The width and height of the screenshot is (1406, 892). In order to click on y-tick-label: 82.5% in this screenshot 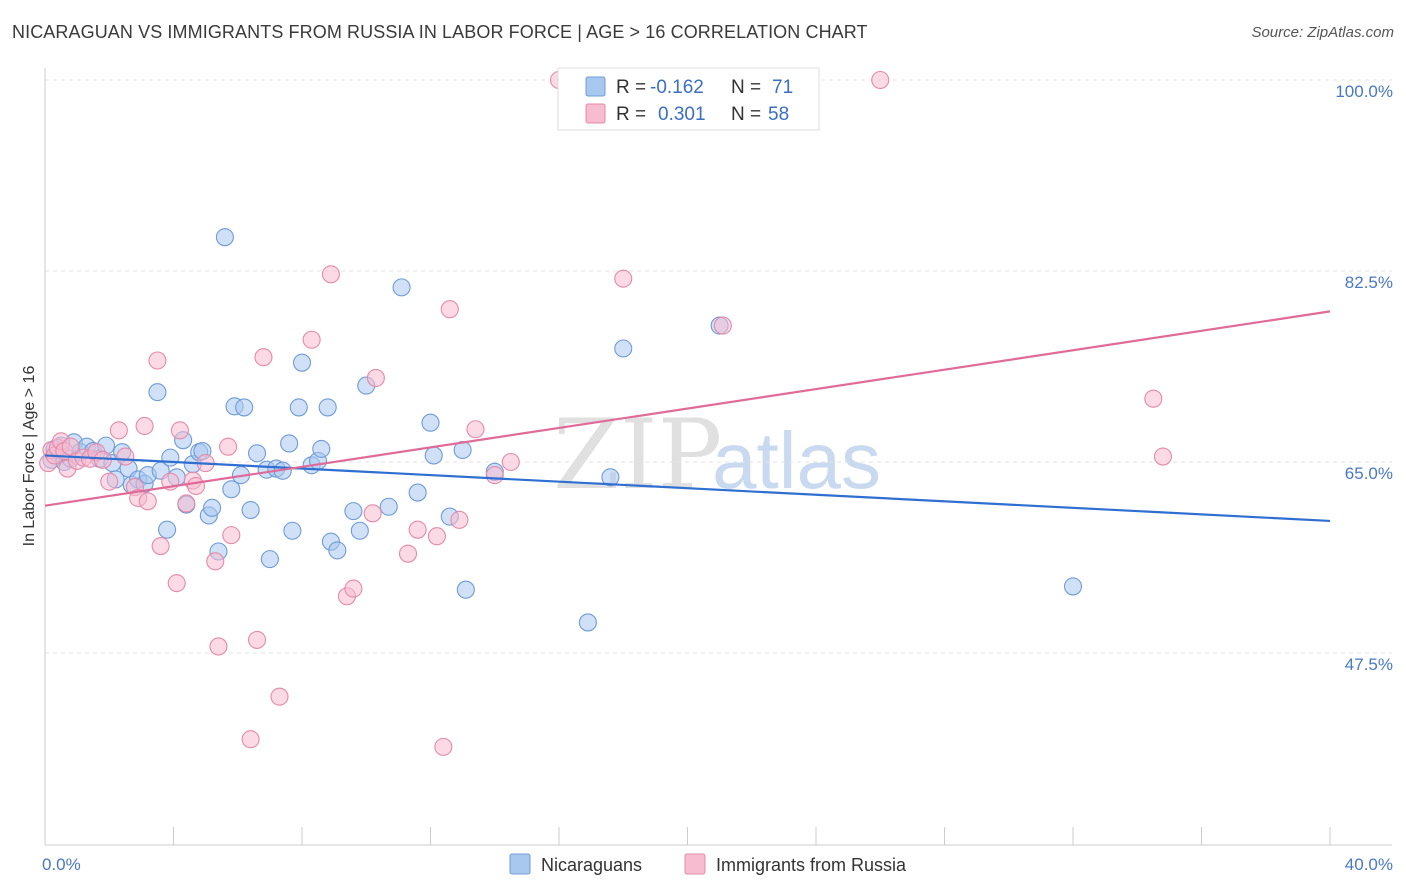, I will do `click(1369, 282)`.